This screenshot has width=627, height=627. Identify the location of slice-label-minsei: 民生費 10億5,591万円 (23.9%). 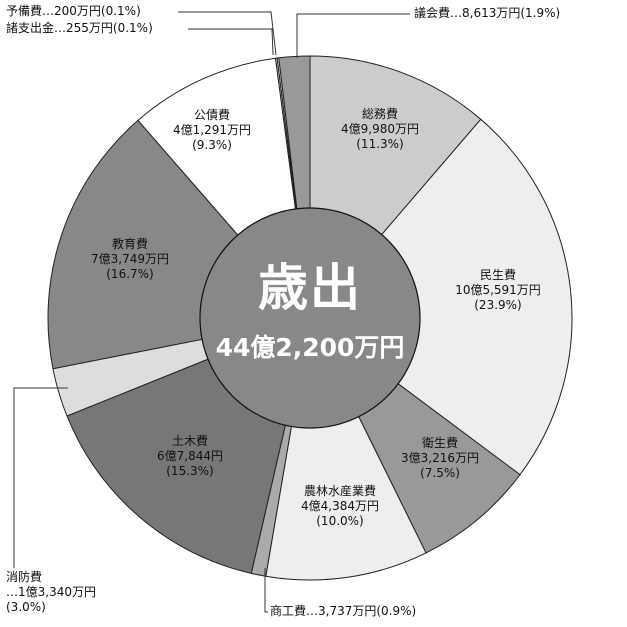
(498, 290).